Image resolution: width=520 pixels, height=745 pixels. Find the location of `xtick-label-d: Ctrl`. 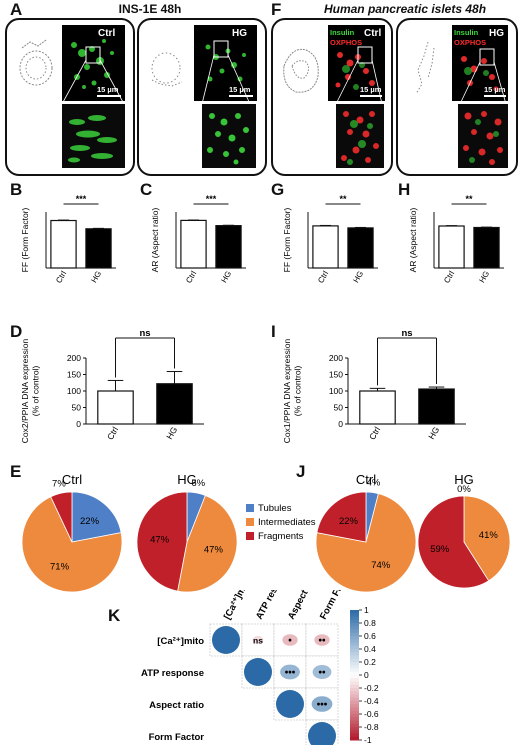

xtick-label-d: Ctrl is located at coordinates (112, 433).